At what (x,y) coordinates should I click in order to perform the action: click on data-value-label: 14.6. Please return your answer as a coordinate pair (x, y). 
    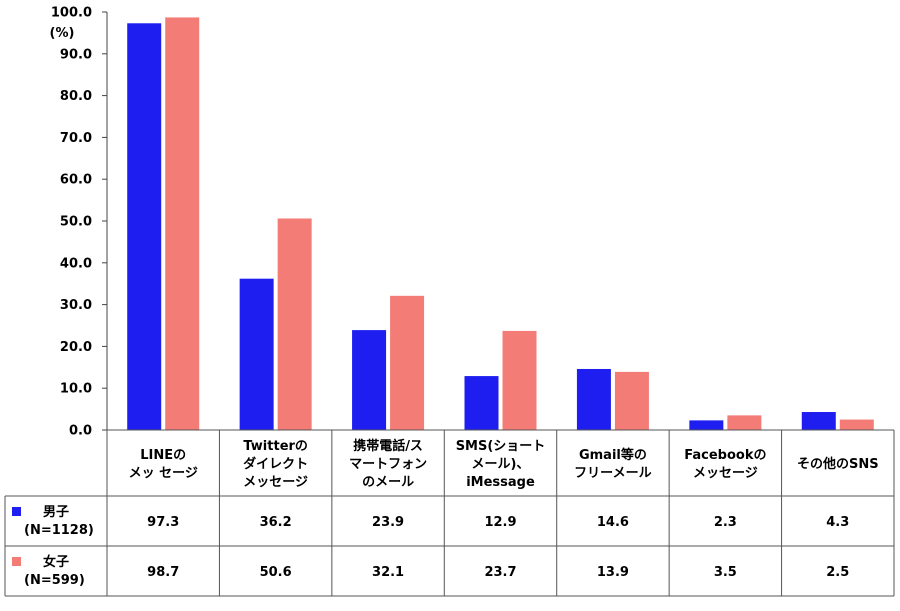
    Looking at the image, I should click on (613, 522).